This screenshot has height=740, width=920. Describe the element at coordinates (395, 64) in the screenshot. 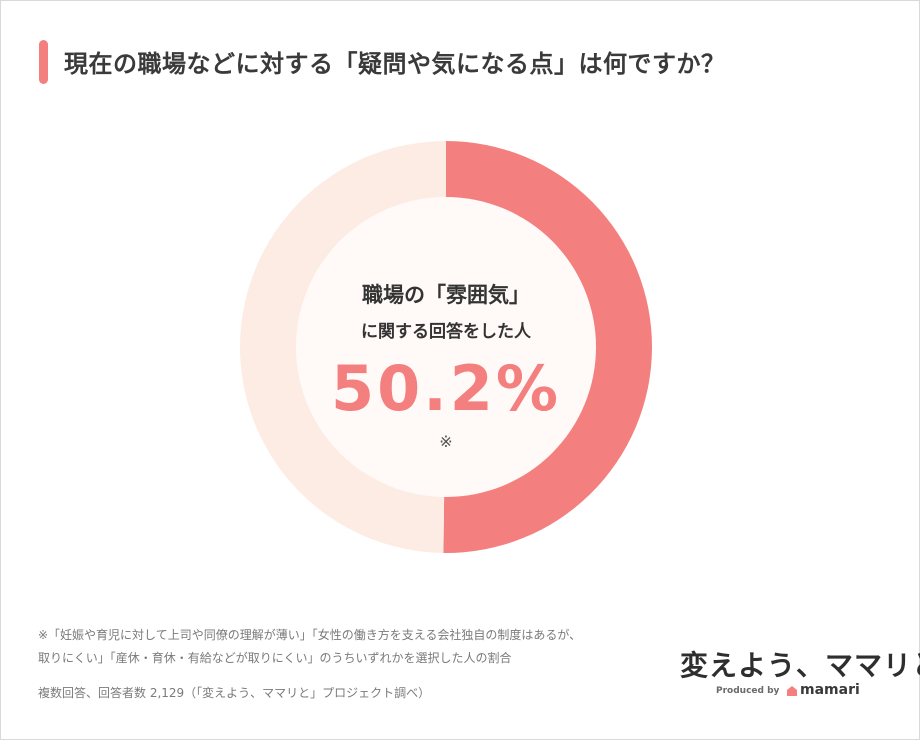

I see `page-title: 現在の職場などに対する「疑問や気になる点」は何ですか？` at that location.